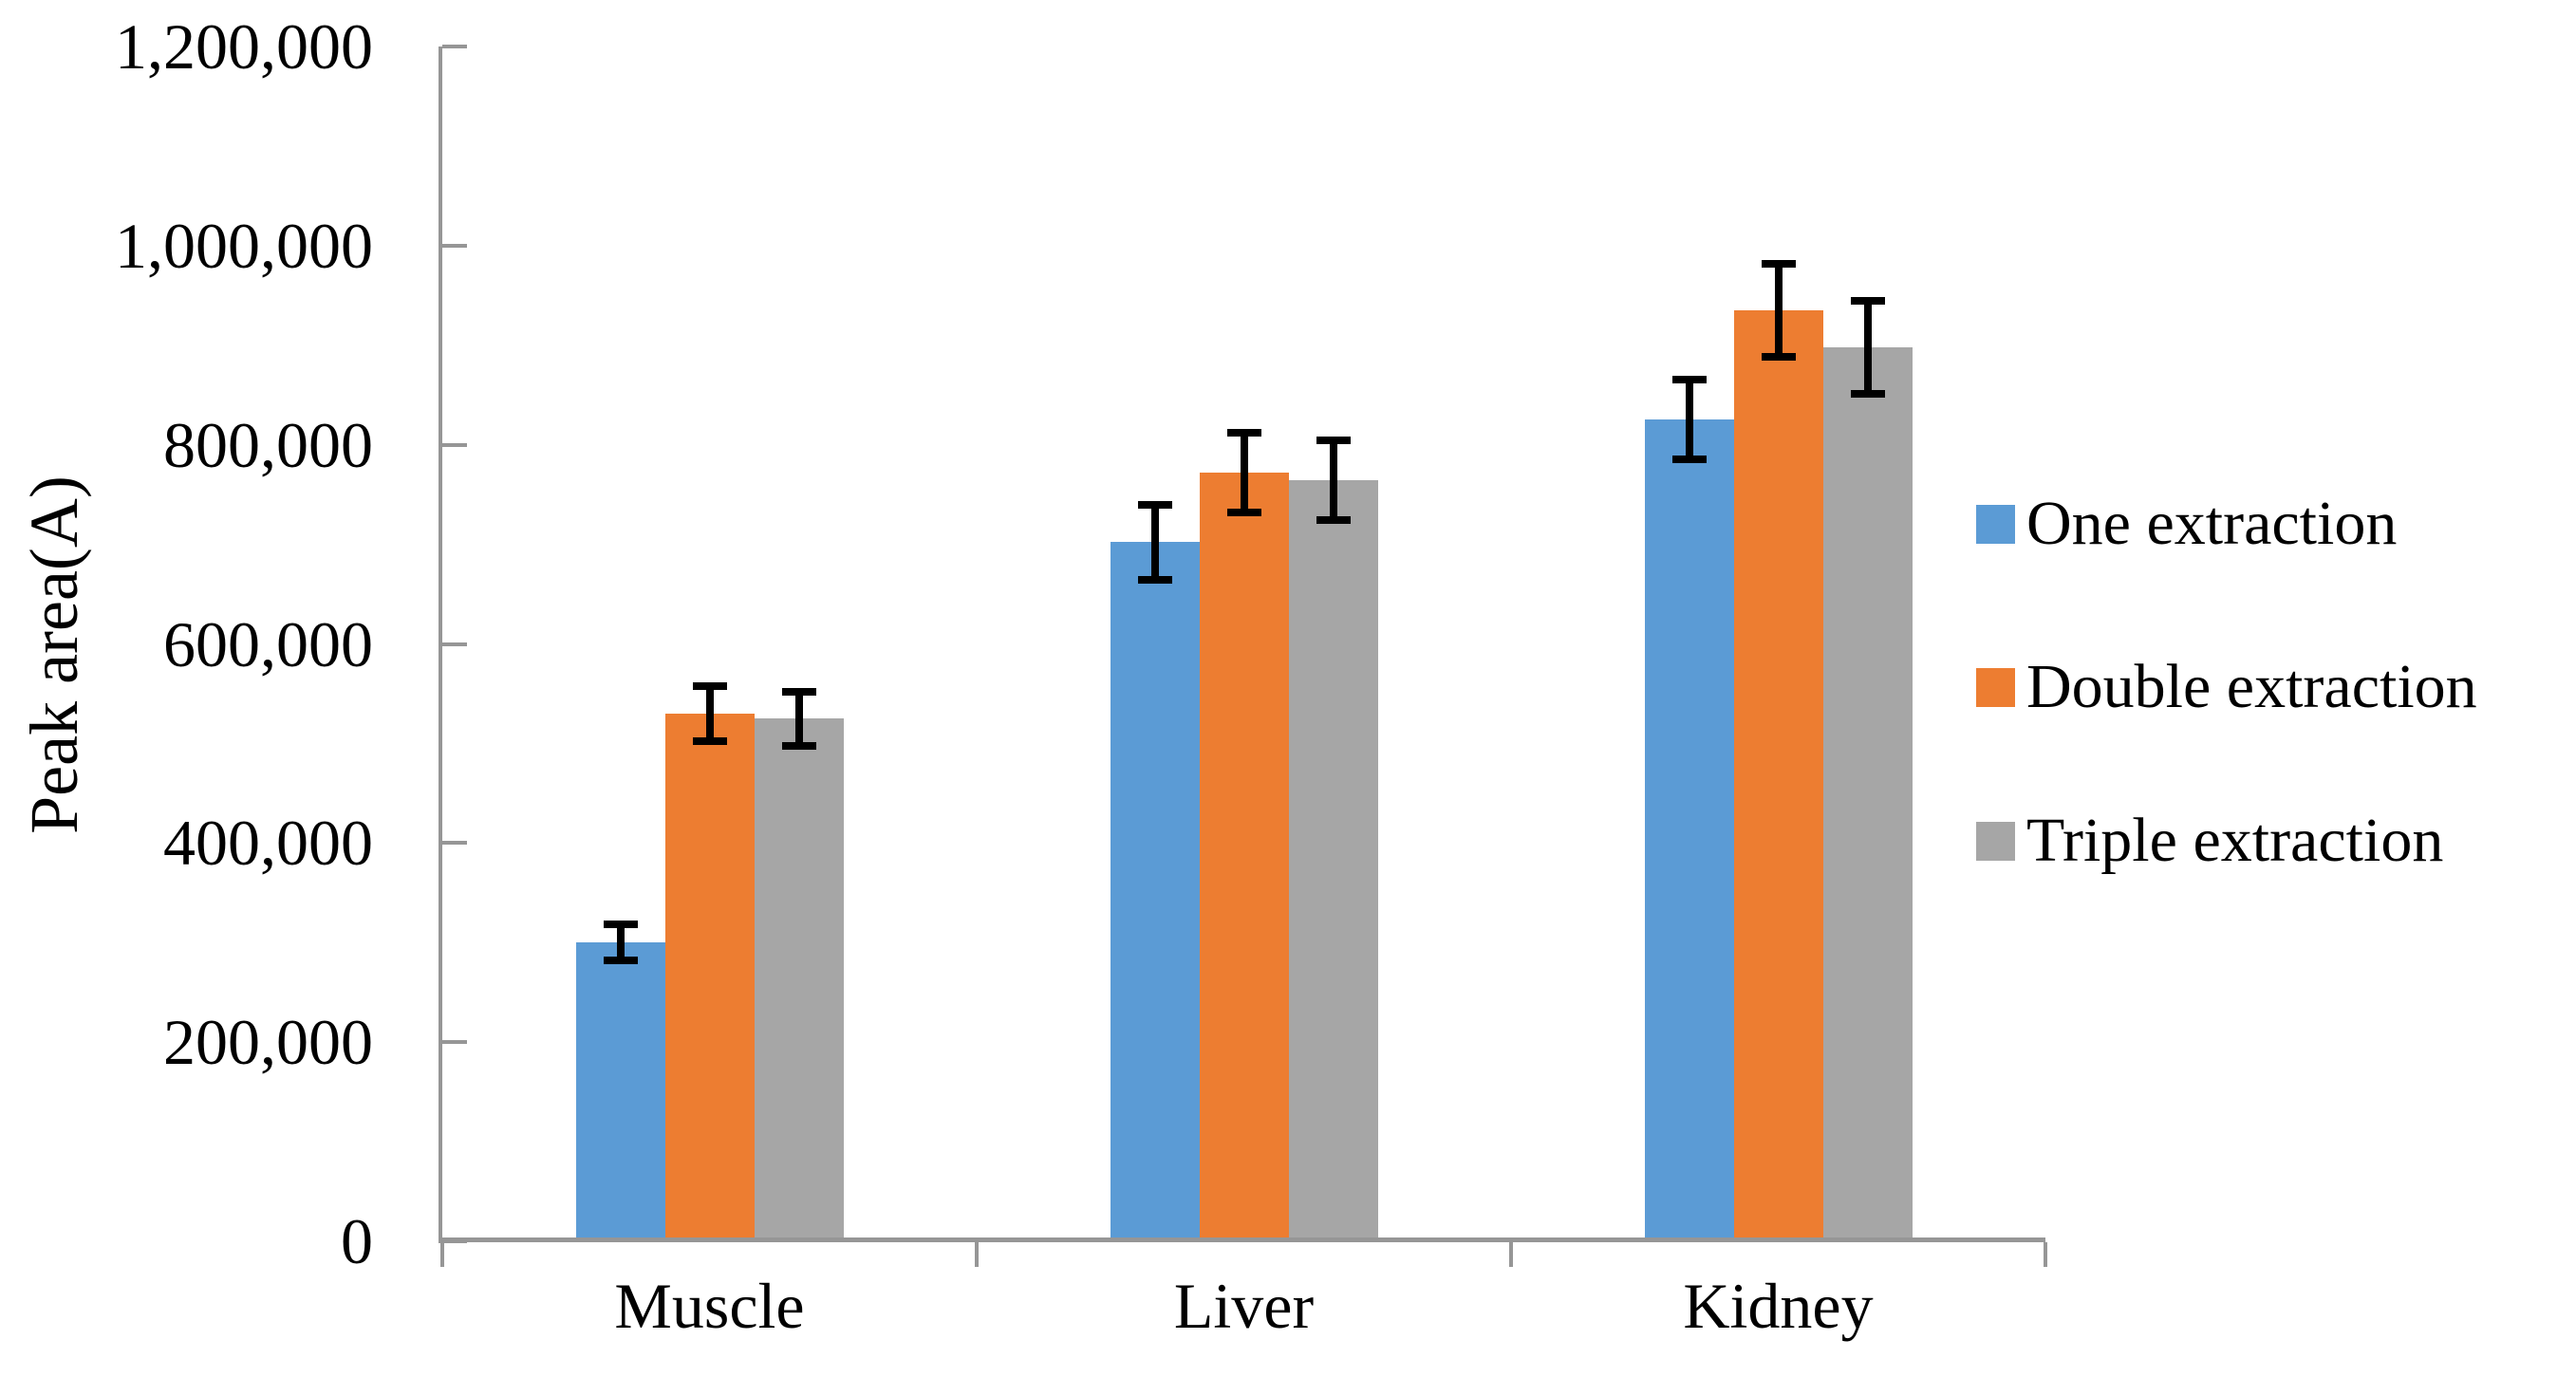  What do you see at coordinates (268, 1042) in the screenshot?
I see `y-axis-tick-label: 200,000` at bounding box center [268, 1042].